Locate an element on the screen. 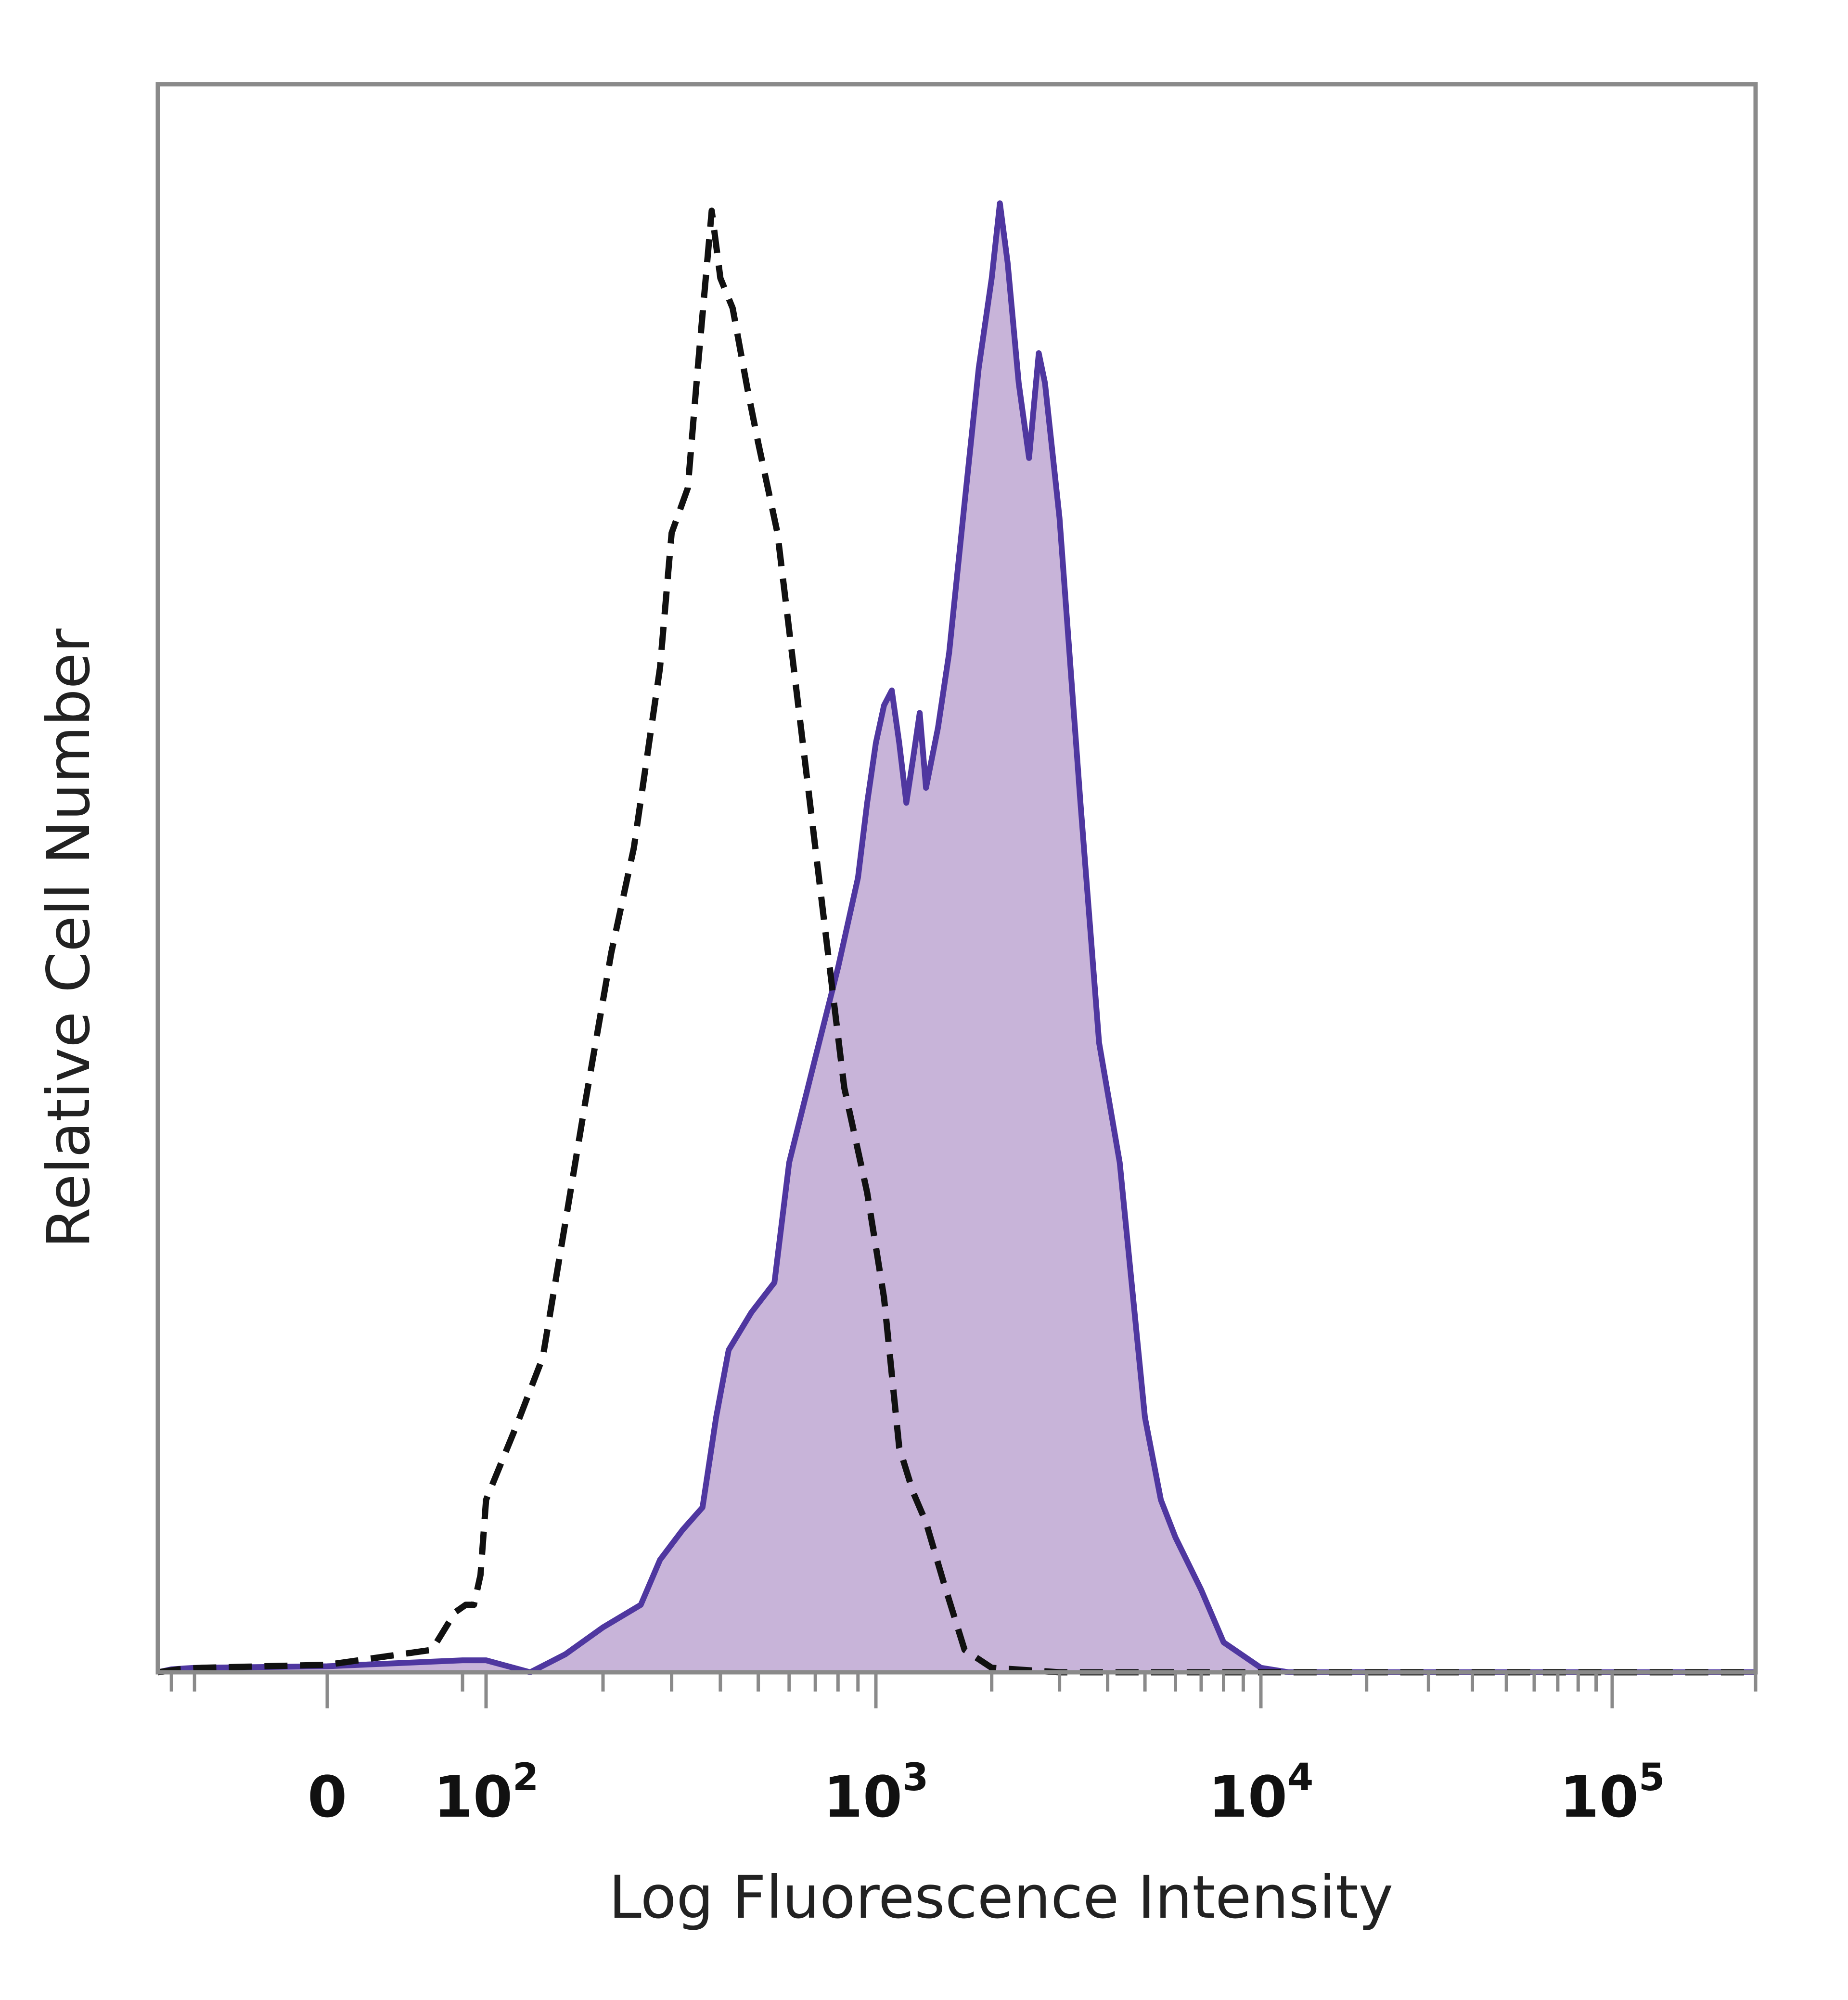 The height and width of the screenshot is (2000, 1848). x-tick-label: 102 is located at coordinates (486, 1793).